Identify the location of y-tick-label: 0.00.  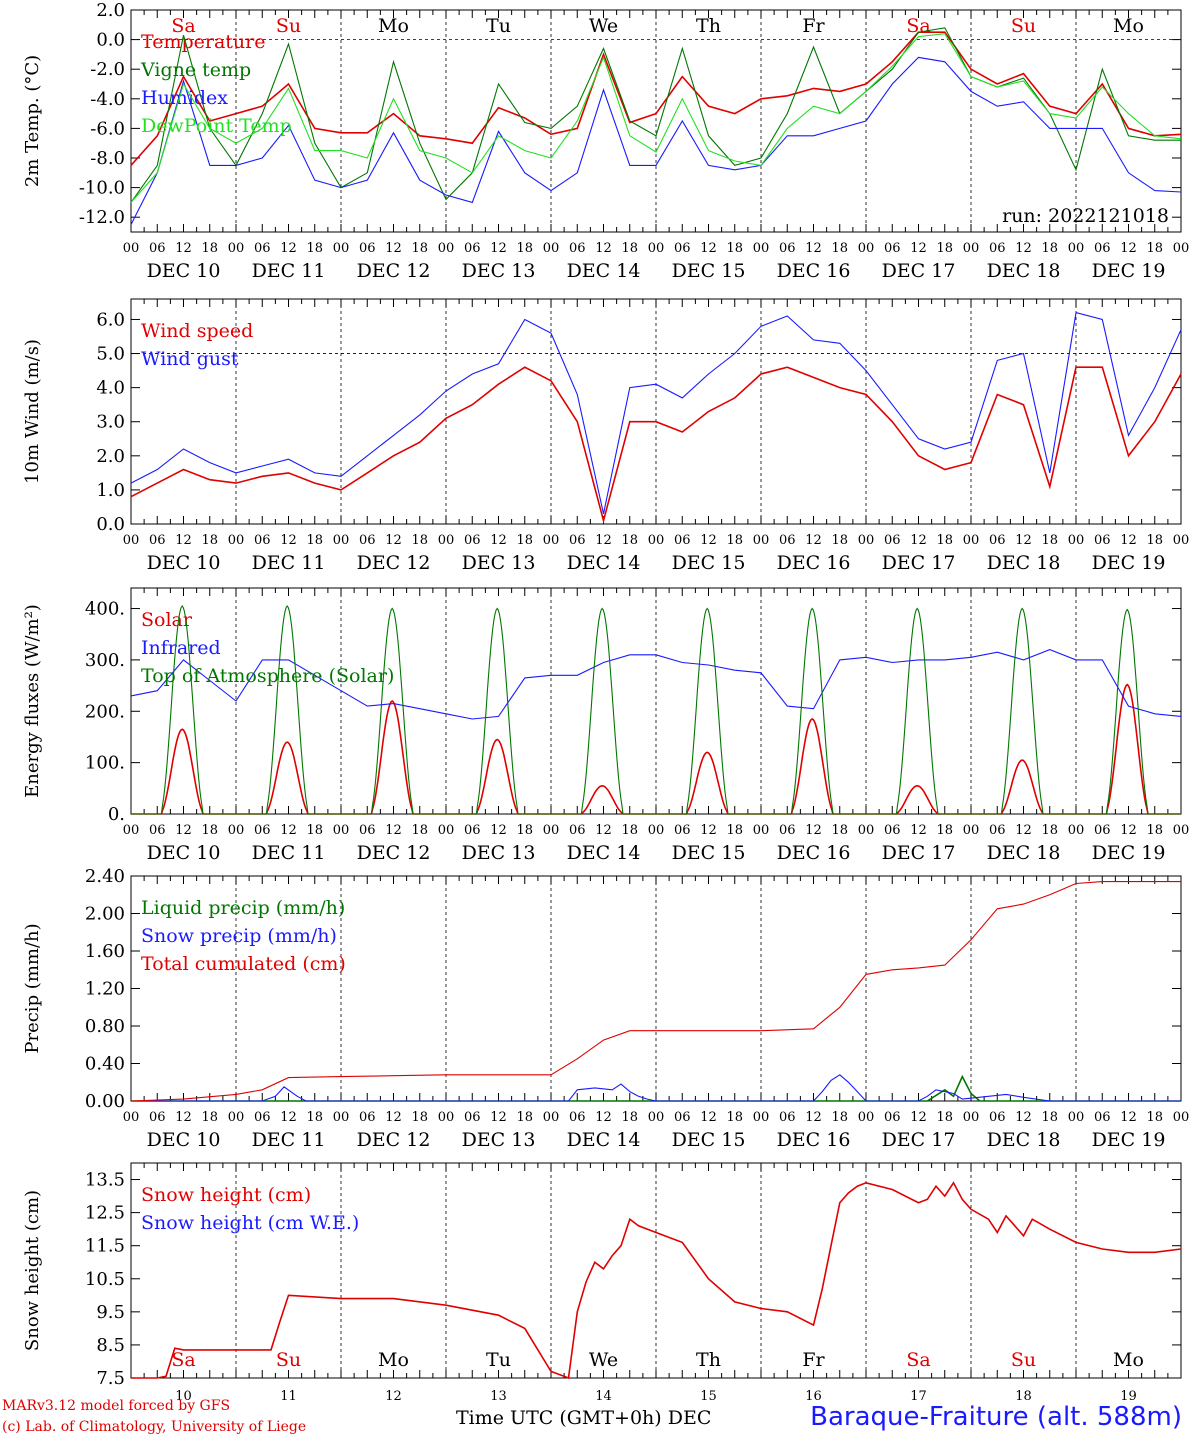
(105, 1101).